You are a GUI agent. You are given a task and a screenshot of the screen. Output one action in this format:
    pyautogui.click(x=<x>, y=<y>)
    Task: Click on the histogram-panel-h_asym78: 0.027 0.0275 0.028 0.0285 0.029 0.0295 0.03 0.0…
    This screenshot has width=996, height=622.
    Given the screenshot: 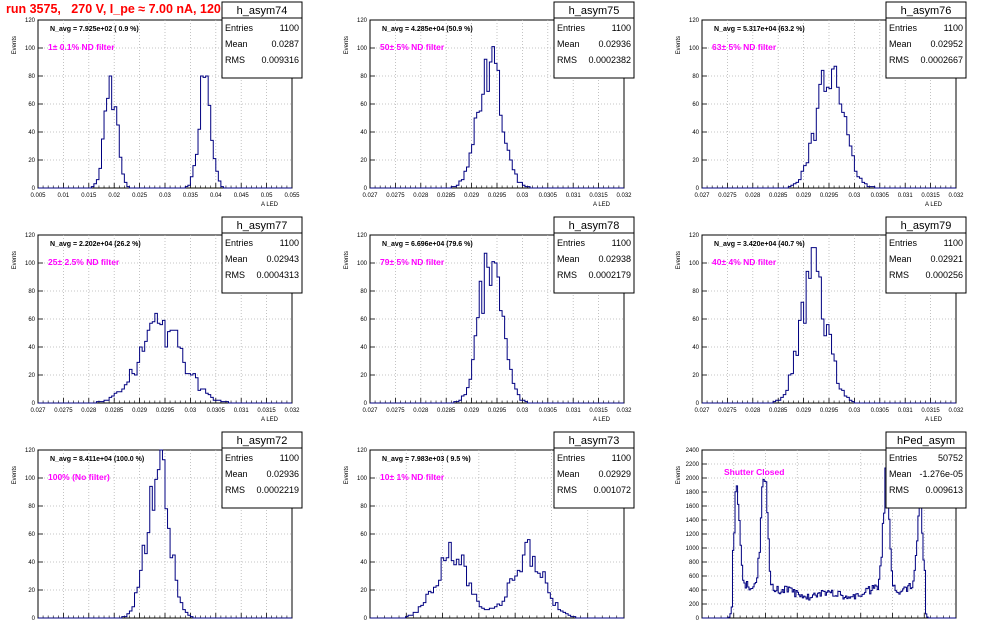 What is the action you would take?
    pyautogui.click(x=489, y=319)
    